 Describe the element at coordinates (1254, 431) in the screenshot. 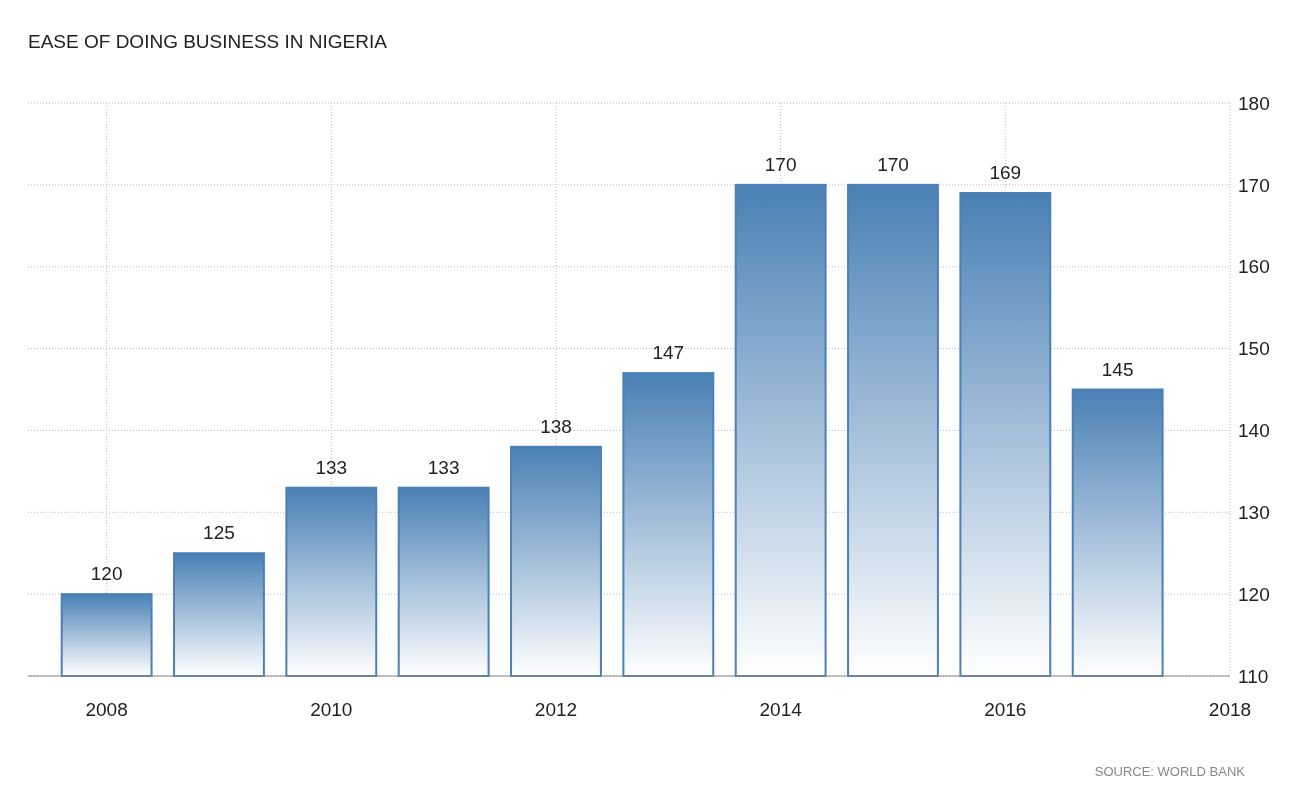

I see `y-tick-label: 140` at that location.